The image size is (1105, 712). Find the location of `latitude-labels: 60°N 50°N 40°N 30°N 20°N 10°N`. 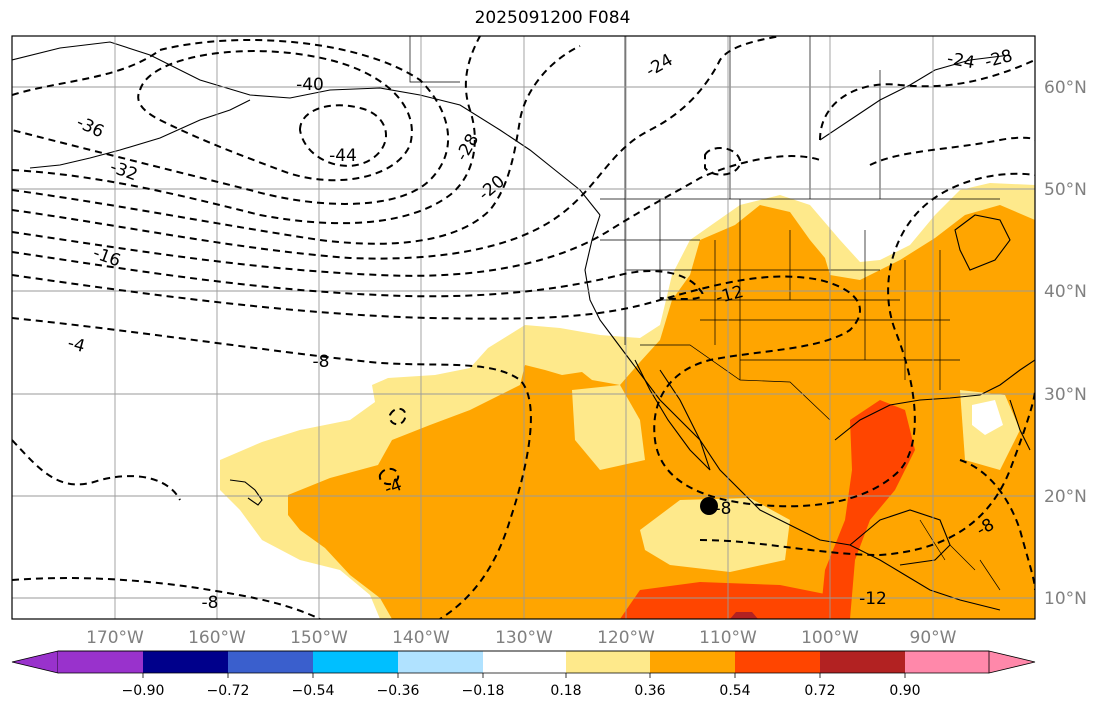

latitude-labels: 60°N 50°N 40°N 30°N 20°N 10°N is located at coordinates (1065, 343).